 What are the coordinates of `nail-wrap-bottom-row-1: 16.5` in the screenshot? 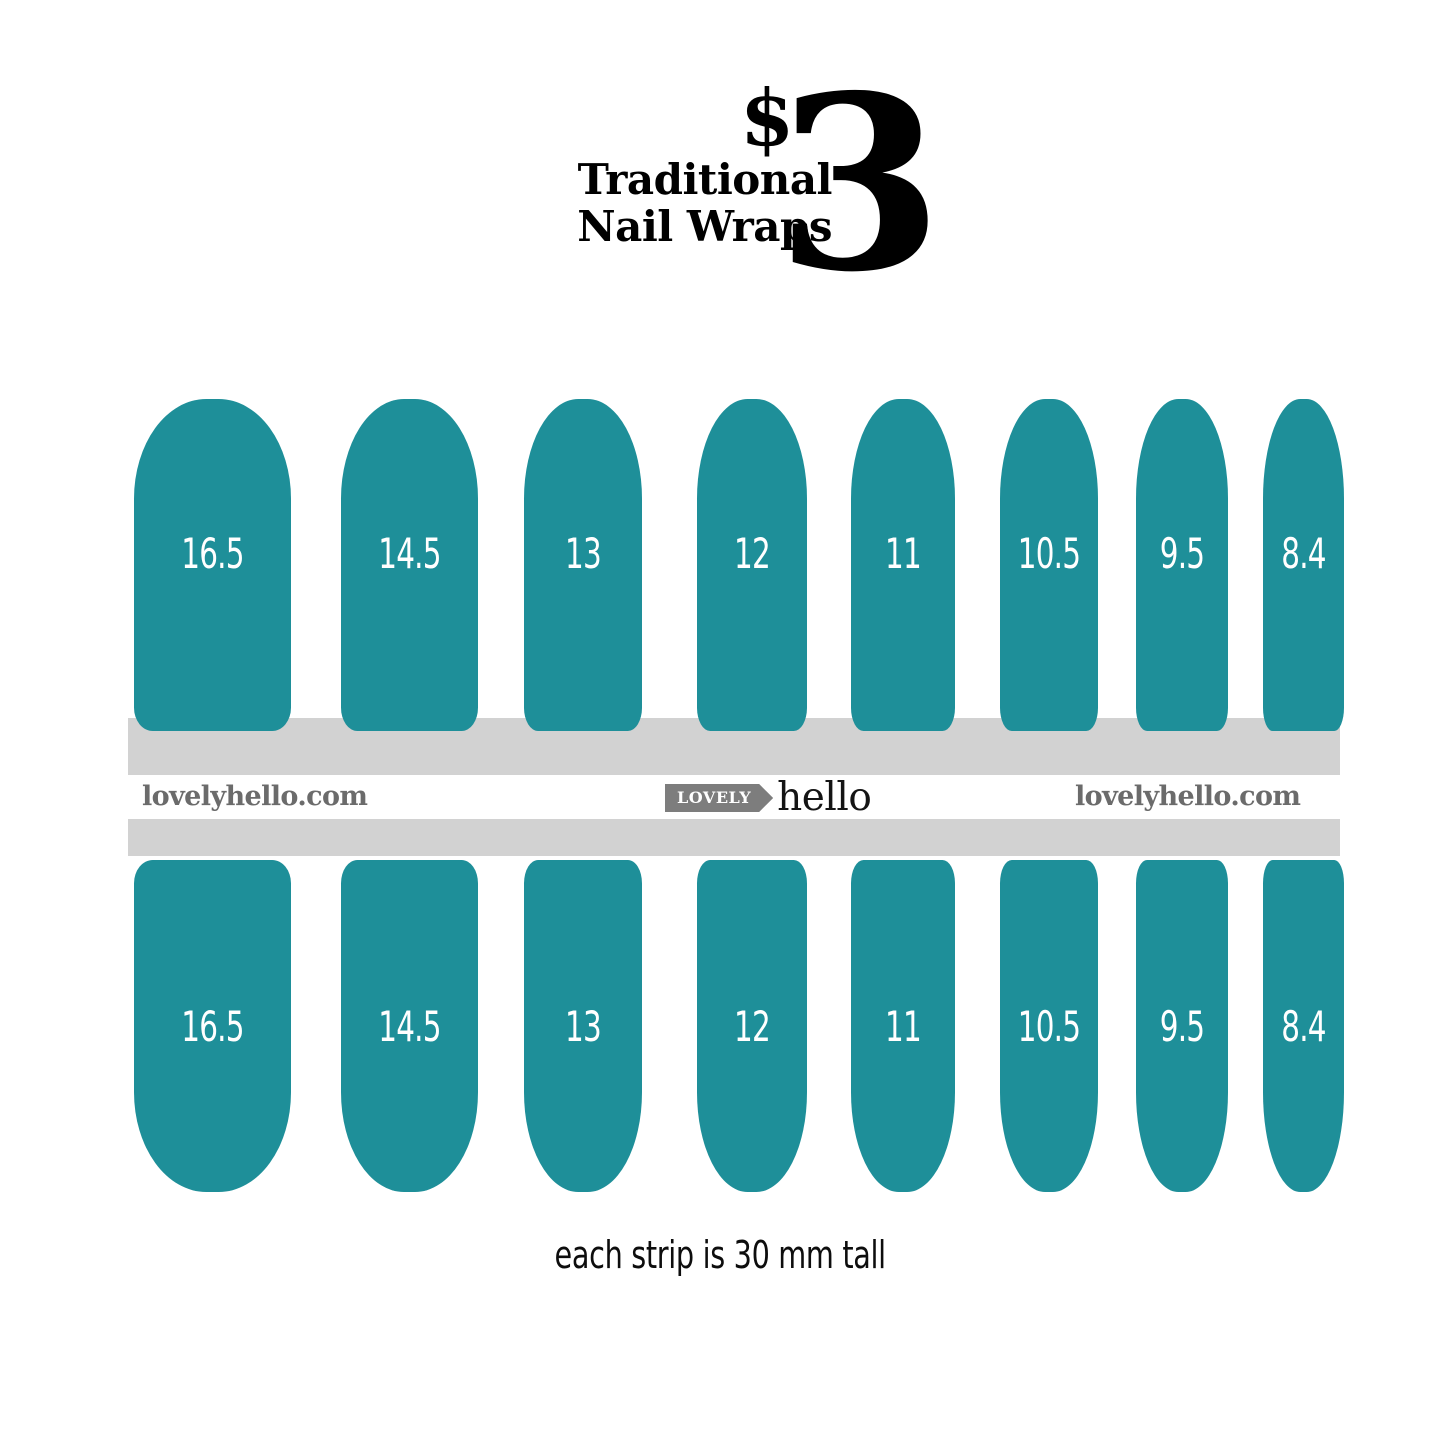 It's located at (212, 1026).